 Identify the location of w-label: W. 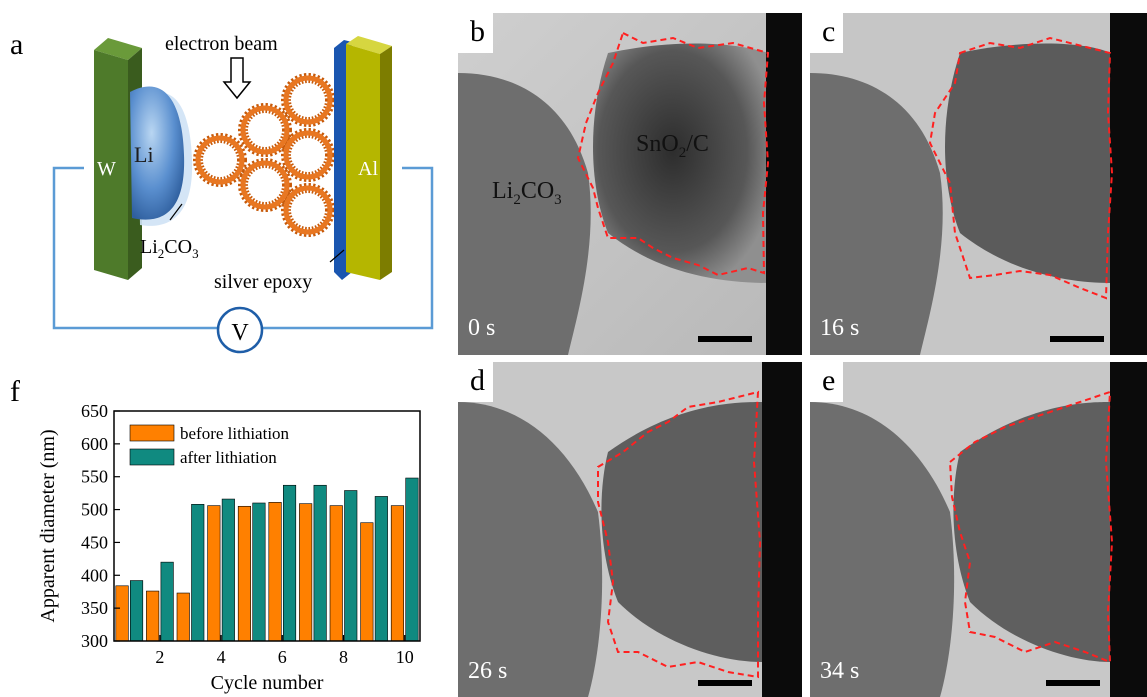
(106, 169).